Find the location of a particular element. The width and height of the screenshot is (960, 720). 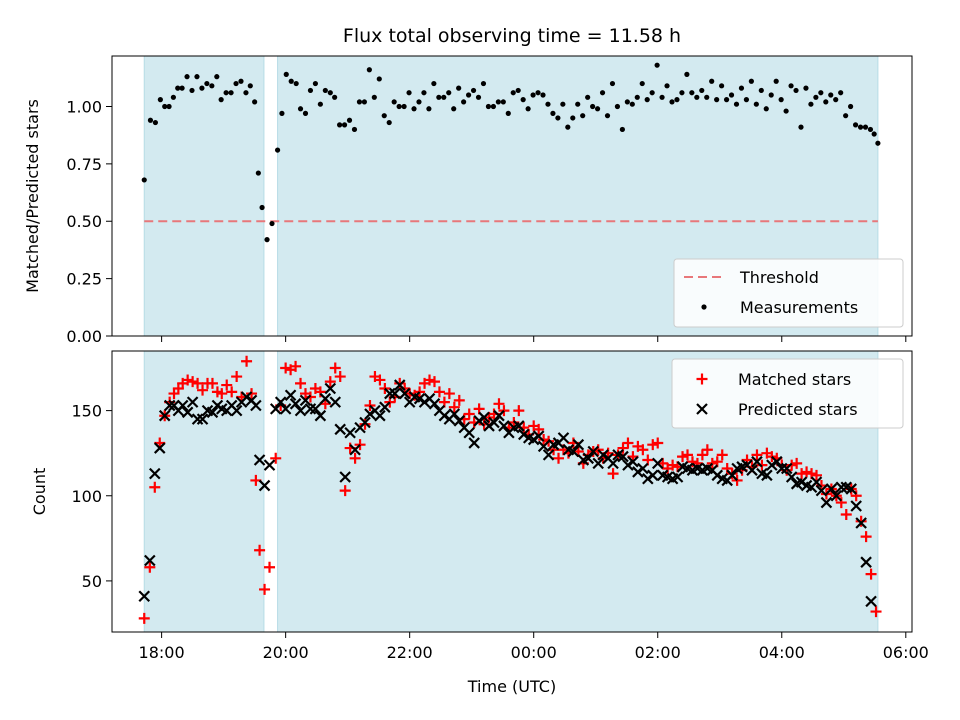

y-tick-label: 0.75 is located at coordinates (84, 164).